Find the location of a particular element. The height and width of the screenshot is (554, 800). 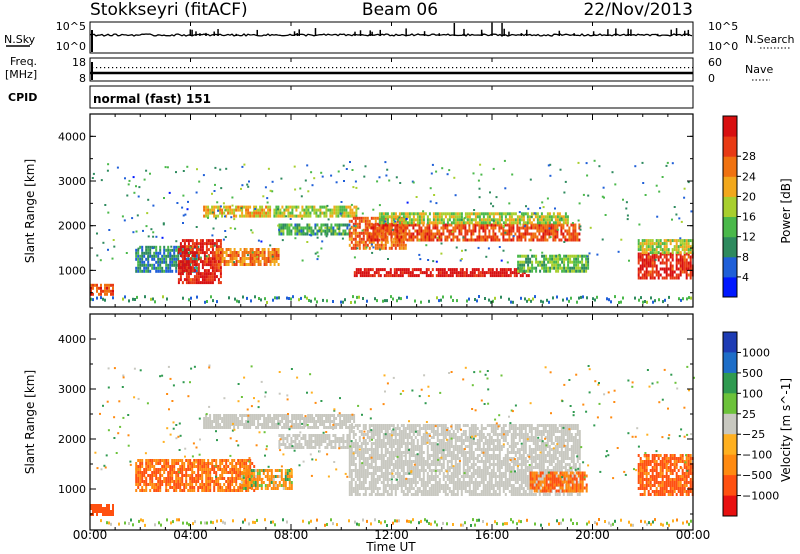

power-ylabel: Slant Range [km] is located at coordinates (30, 211).